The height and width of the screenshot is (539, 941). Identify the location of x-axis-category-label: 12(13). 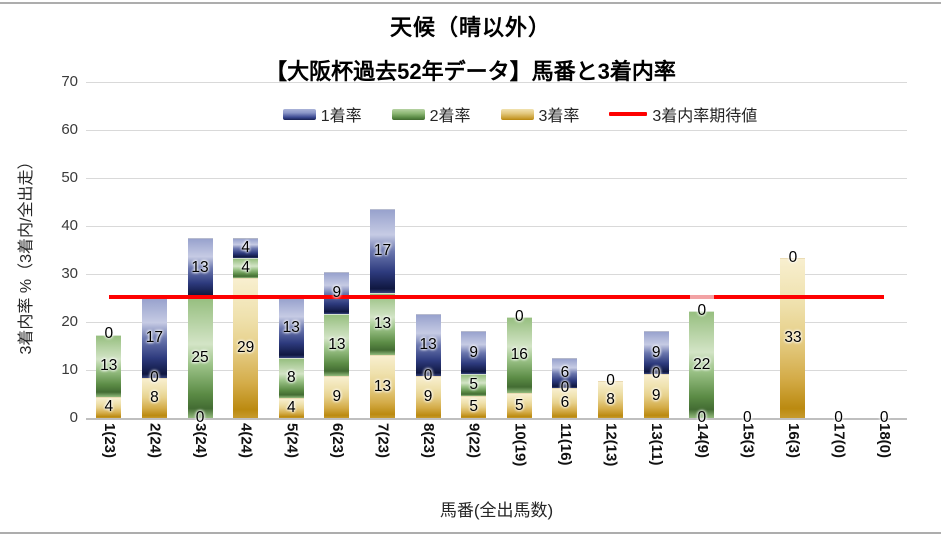
(611, 445).